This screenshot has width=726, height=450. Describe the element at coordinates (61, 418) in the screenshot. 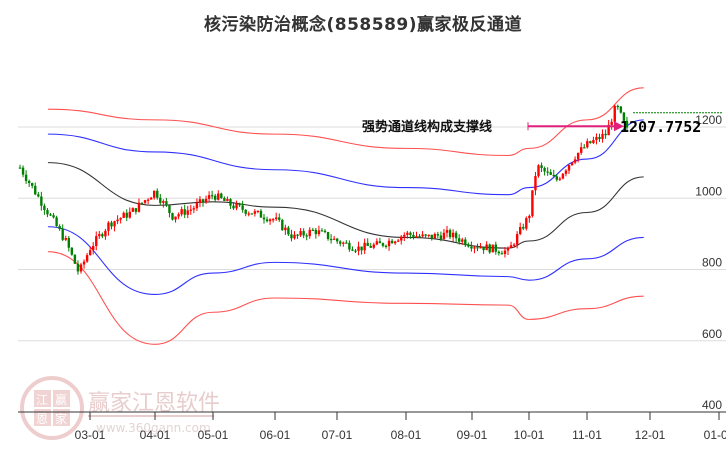

I see `watermark-seal-char: 家` at that location.